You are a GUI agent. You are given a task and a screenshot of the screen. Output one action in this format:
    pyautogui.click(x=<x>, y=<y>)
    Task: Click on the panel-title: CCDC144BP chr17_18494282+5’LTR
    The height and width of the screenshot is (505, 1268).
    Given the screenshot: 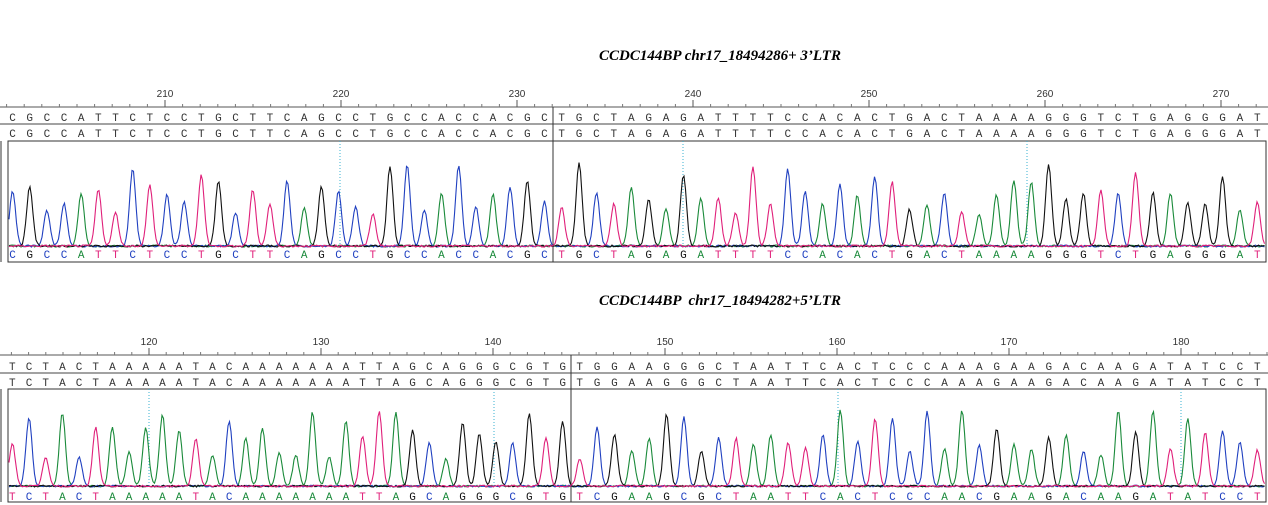 What is the action you would take?
    pyautogui.click(x=720, y=301)
    